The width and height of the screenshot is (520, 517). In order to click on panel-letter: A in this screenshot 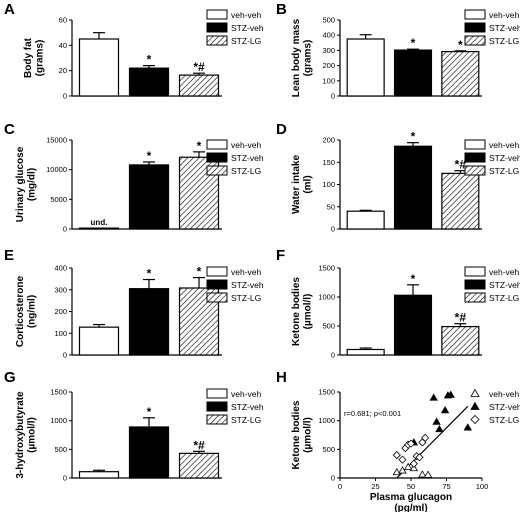, I will do `click(9, 9)`.